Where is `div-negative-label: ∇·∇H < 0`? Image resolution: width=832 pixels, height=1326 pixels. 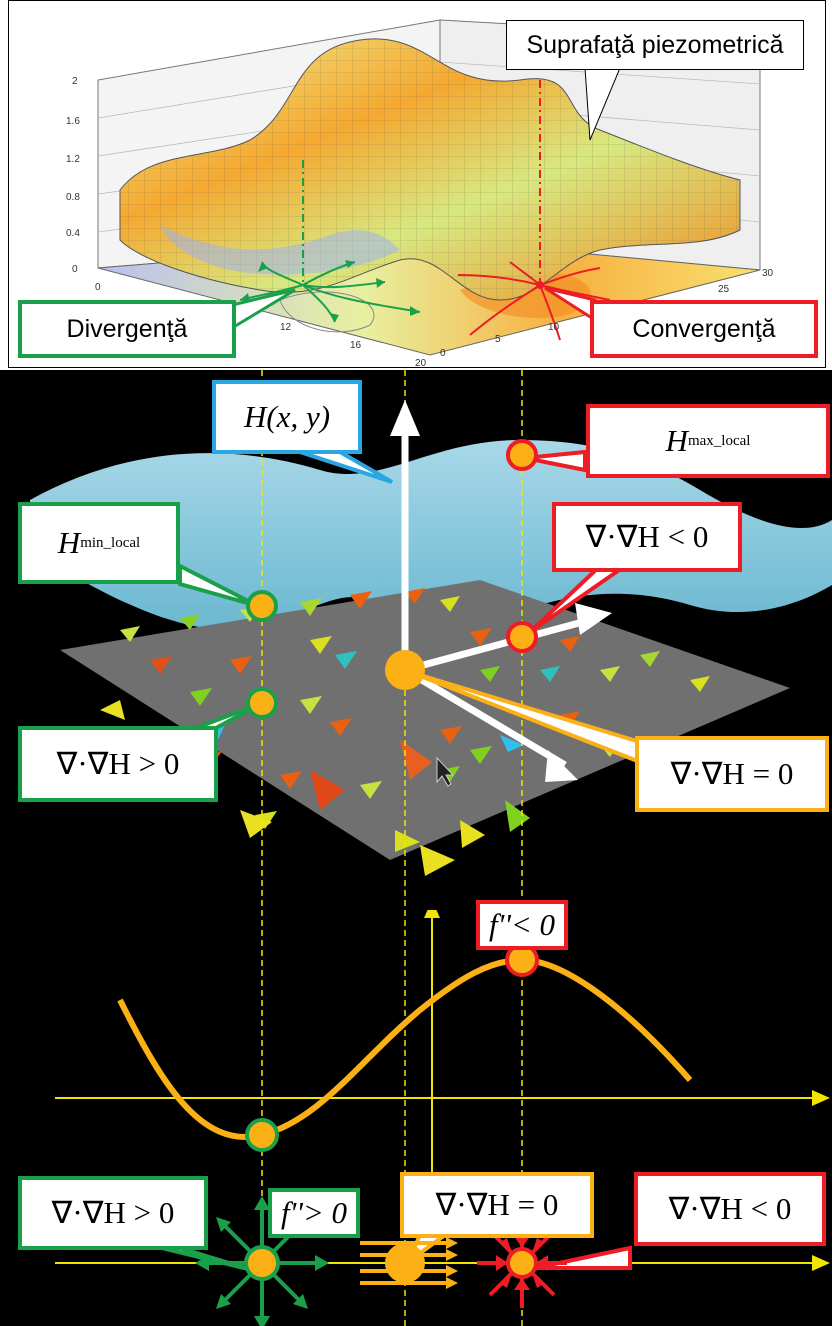
div-negative-label: ∇·∇H < 0 is located at coordinates (647, 537).